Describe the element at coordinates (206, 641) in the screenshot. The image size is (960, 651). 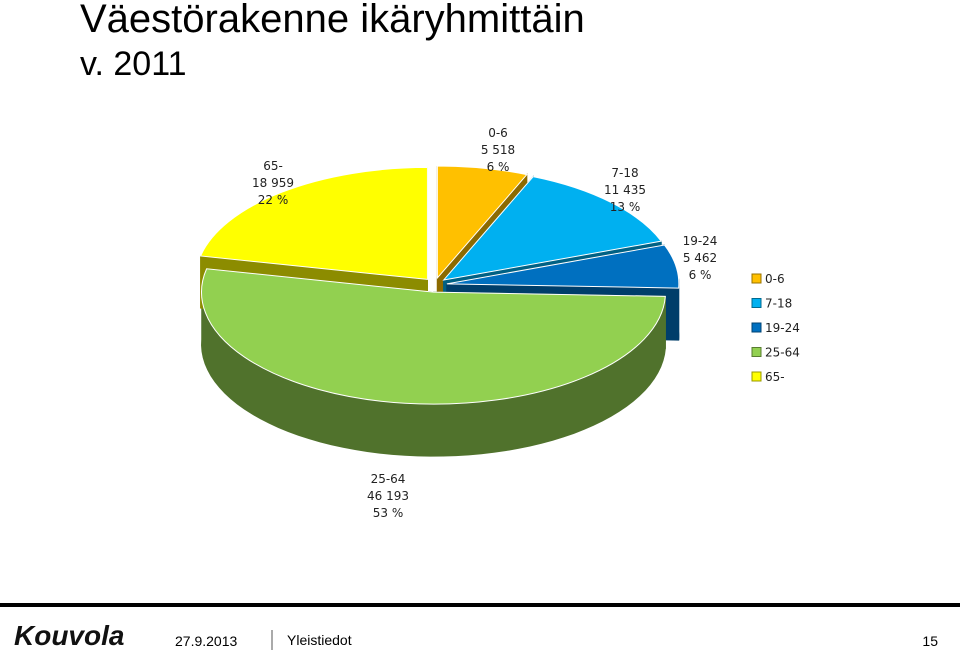
I see `footer-date: 27.9.2013` at that location.